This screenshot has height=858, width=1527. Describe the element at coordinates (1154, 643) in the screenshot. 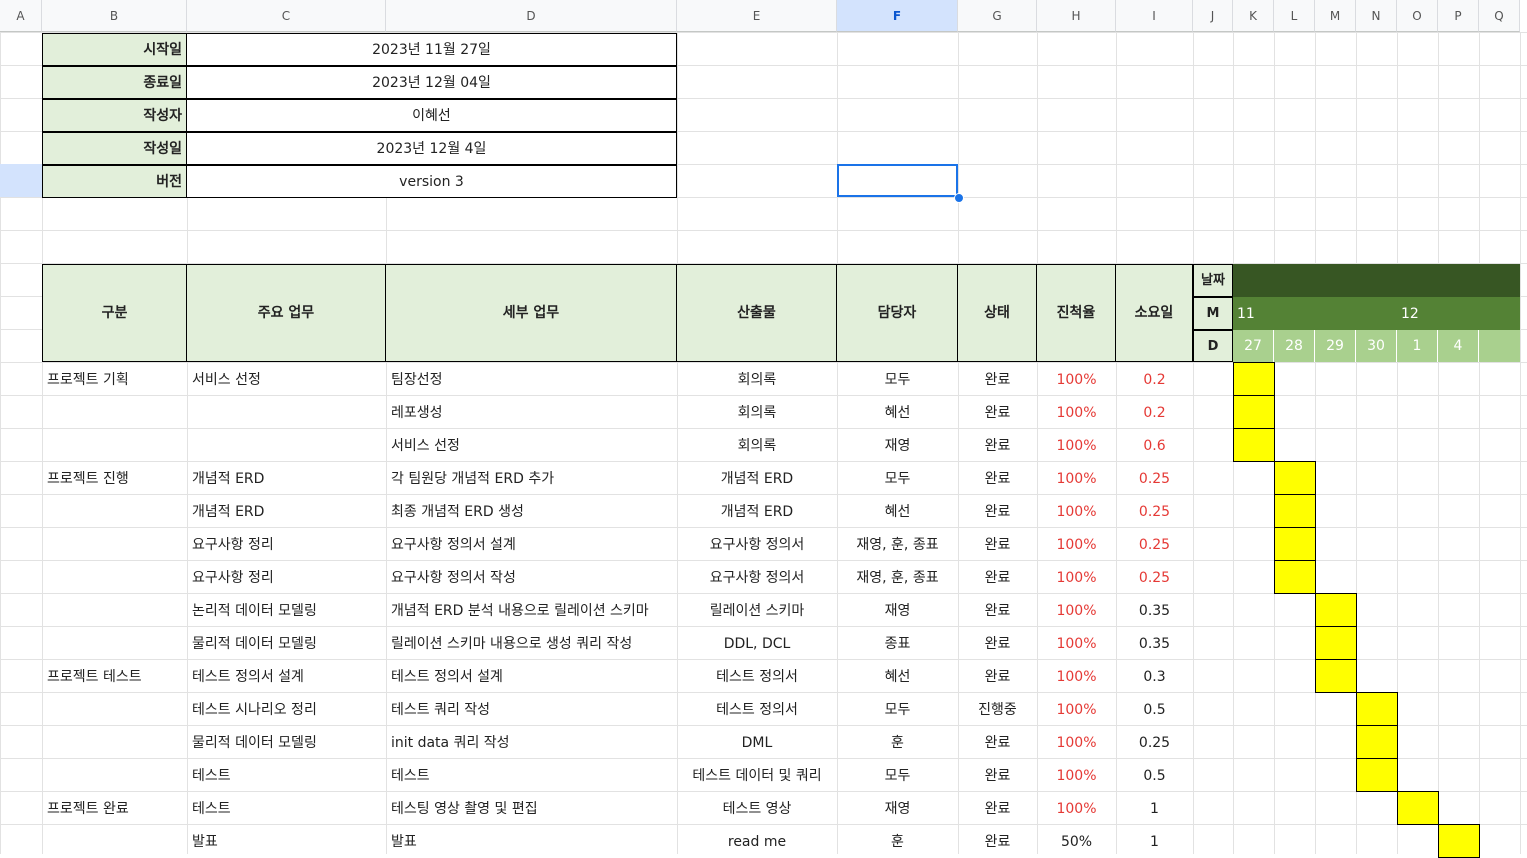

I see `task-duration: 0.35` at that location.